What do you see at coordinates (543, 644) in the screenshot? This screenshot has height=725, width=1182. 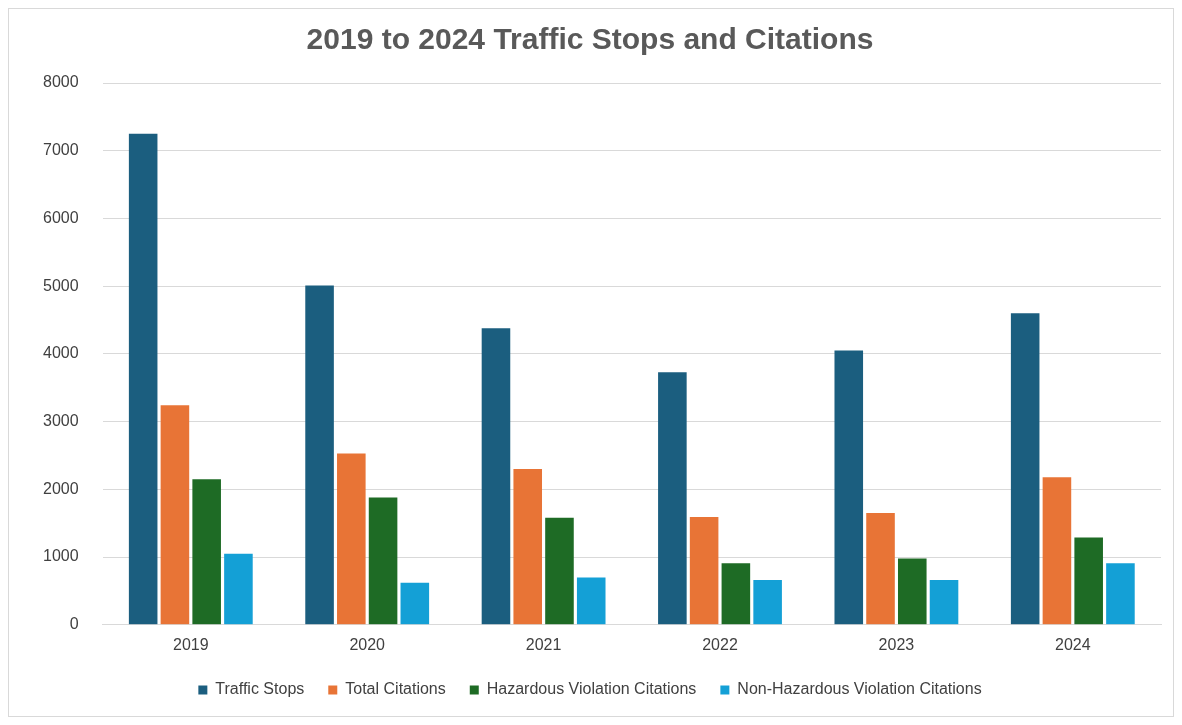 I see `x-tick-label: 2021` at bounding box center [543, 644].